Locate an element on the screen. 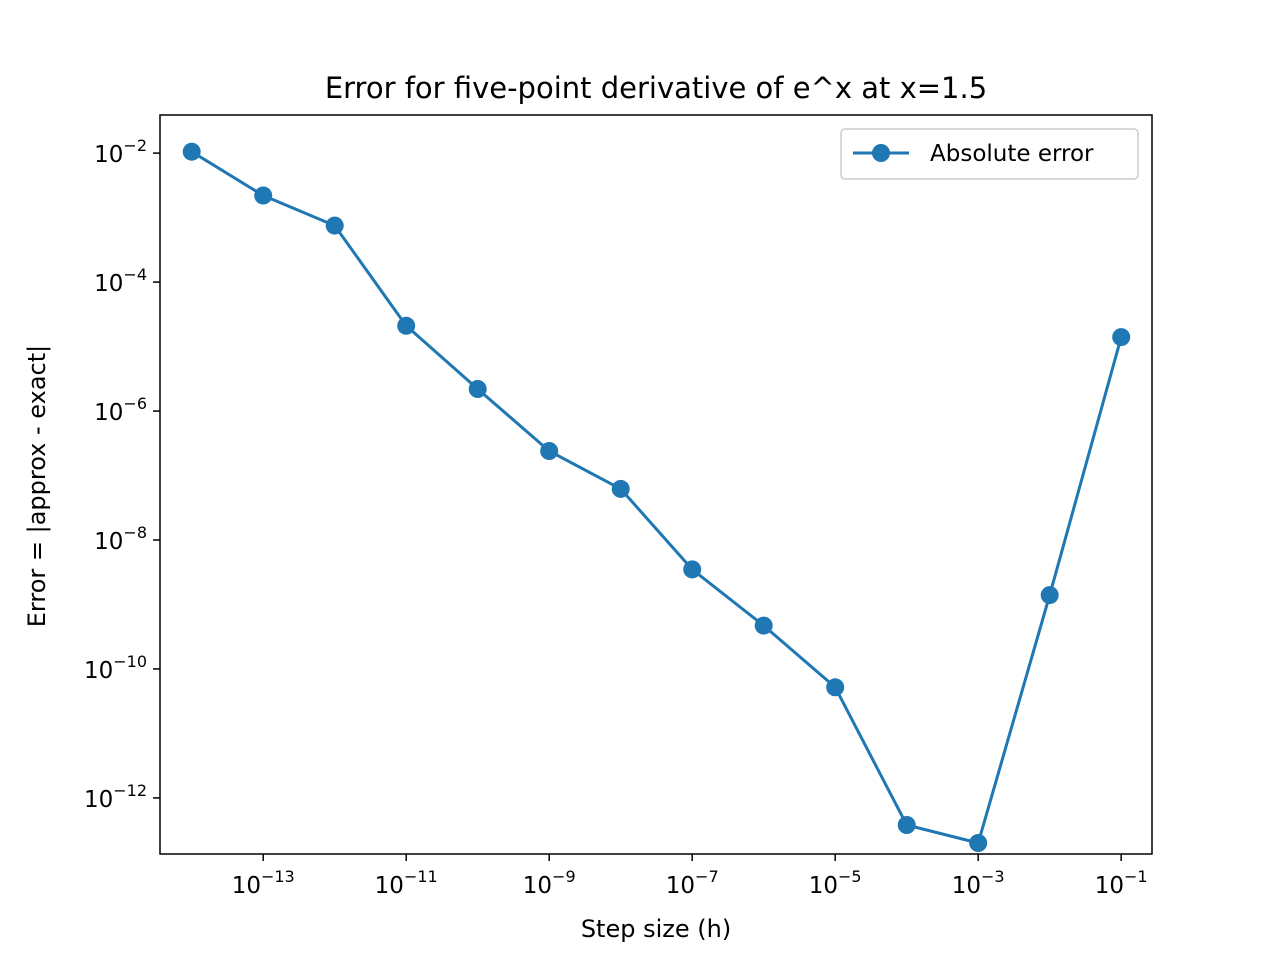  x-axis-label: Step size (h) is located at coordinates (656, 929).